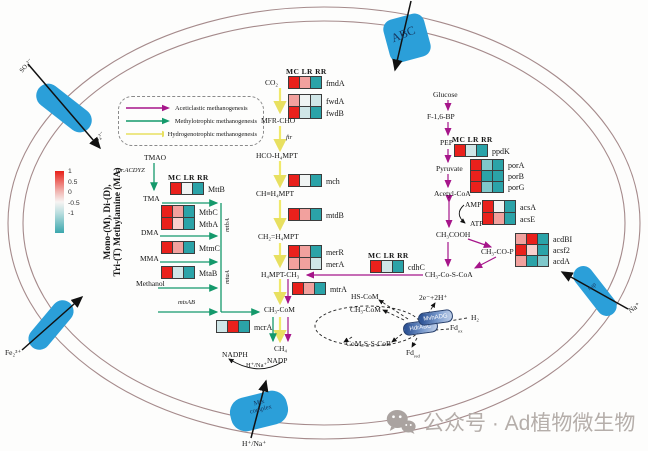 Image resolution: width=648 pixels, height=451 pixels. What do you see at coordinates (365, 309) in the screenshot?
I see `node-ch3-com-cycle: CH₃-CoM` at bounding box center [365, 309].